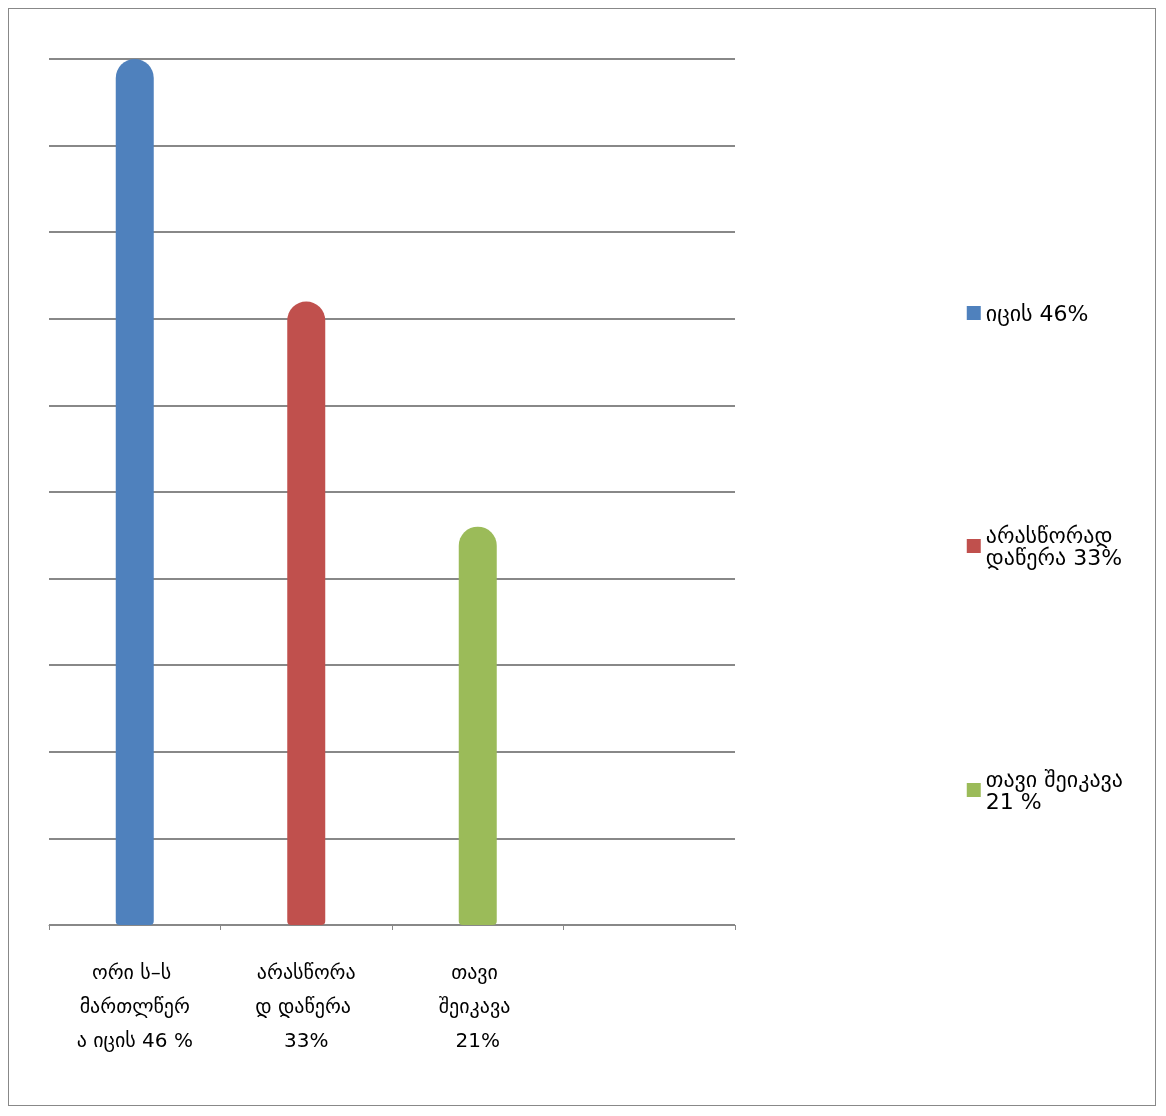  Describe the element at coordinates (477, 1006) in the screenshot. I see `x-tick-label: თავი შეიკავა 21%` at that location.